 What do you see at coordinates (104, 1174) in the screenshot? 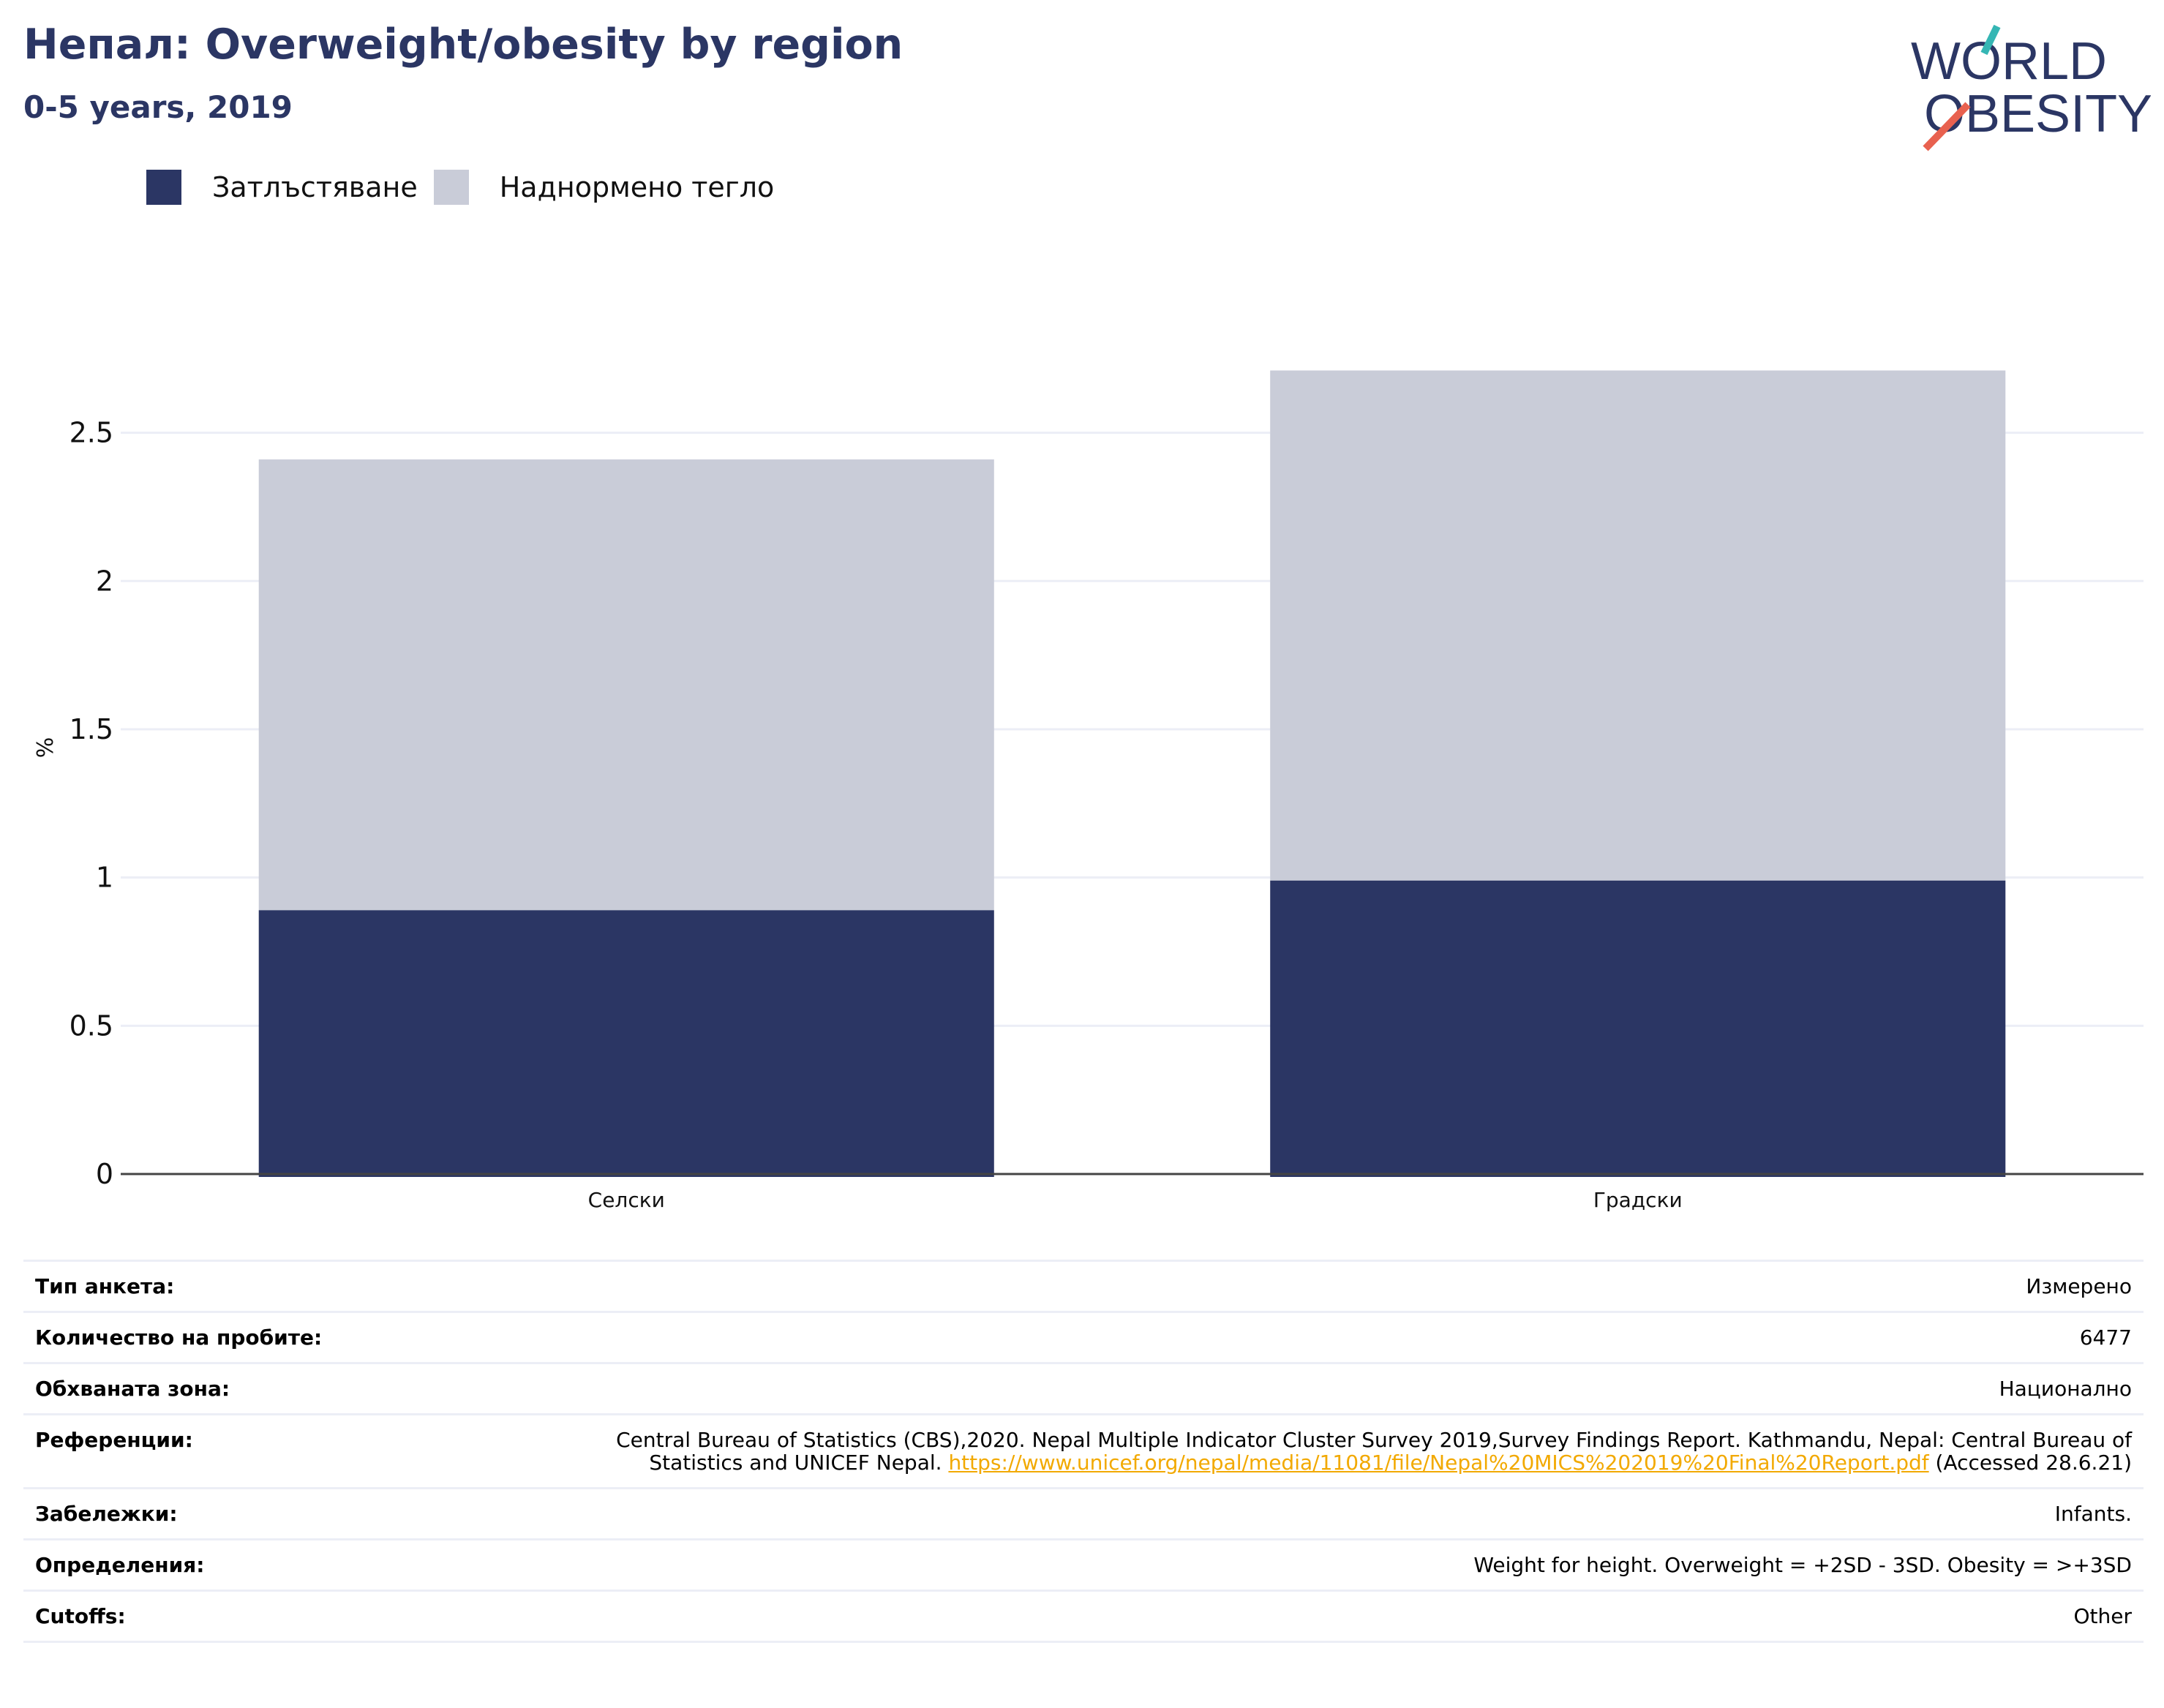
I see `y-tick-label: 0` at bounding box center [104, 1174].